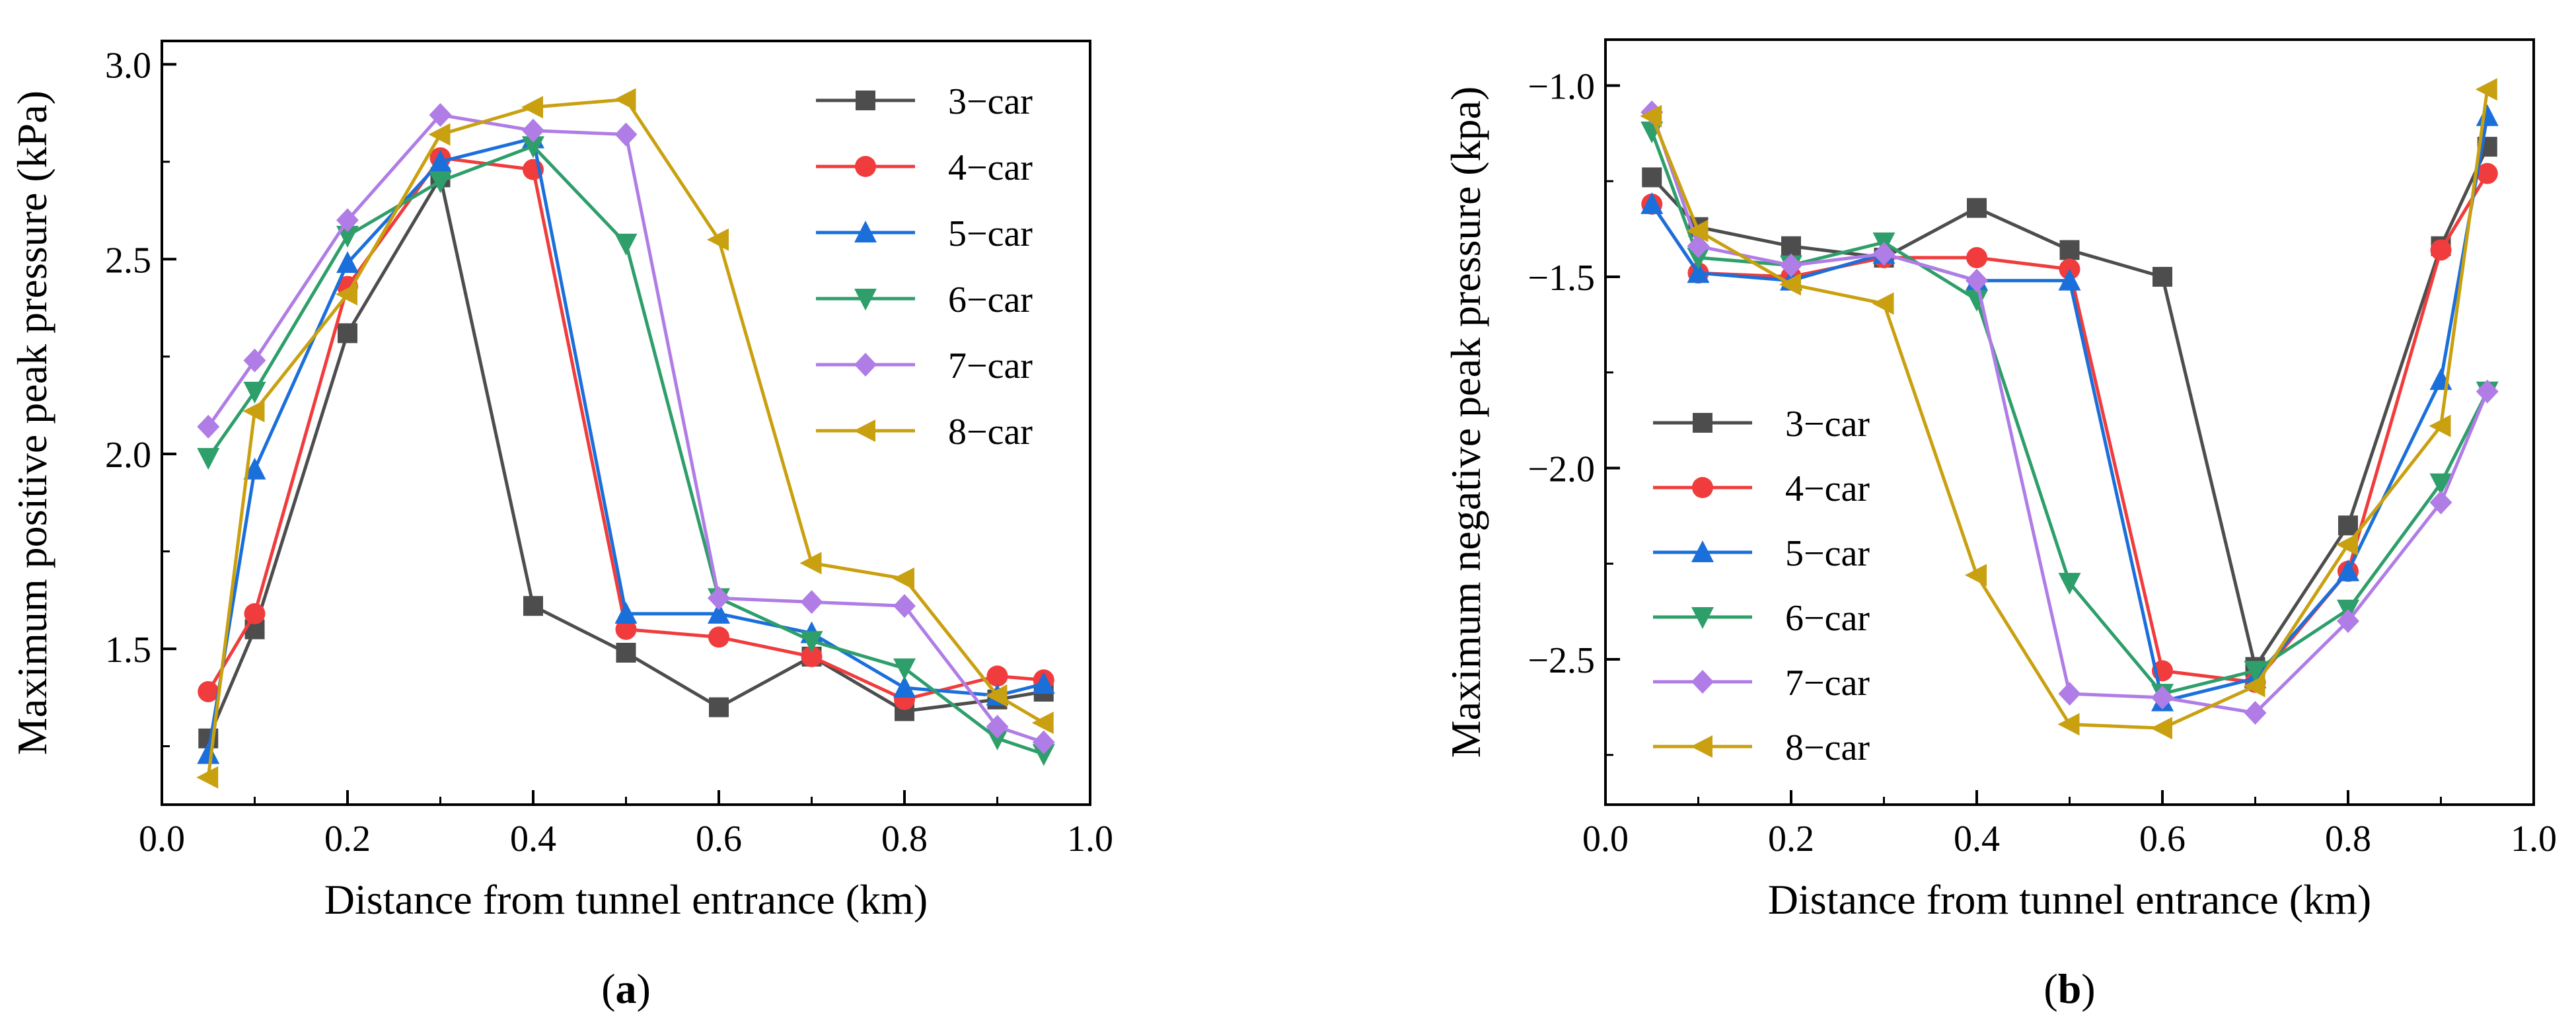  Describe the element at coordinates (1827, 424) in the screenshot. I see `legend-label-b-0: 3−car` at that location.